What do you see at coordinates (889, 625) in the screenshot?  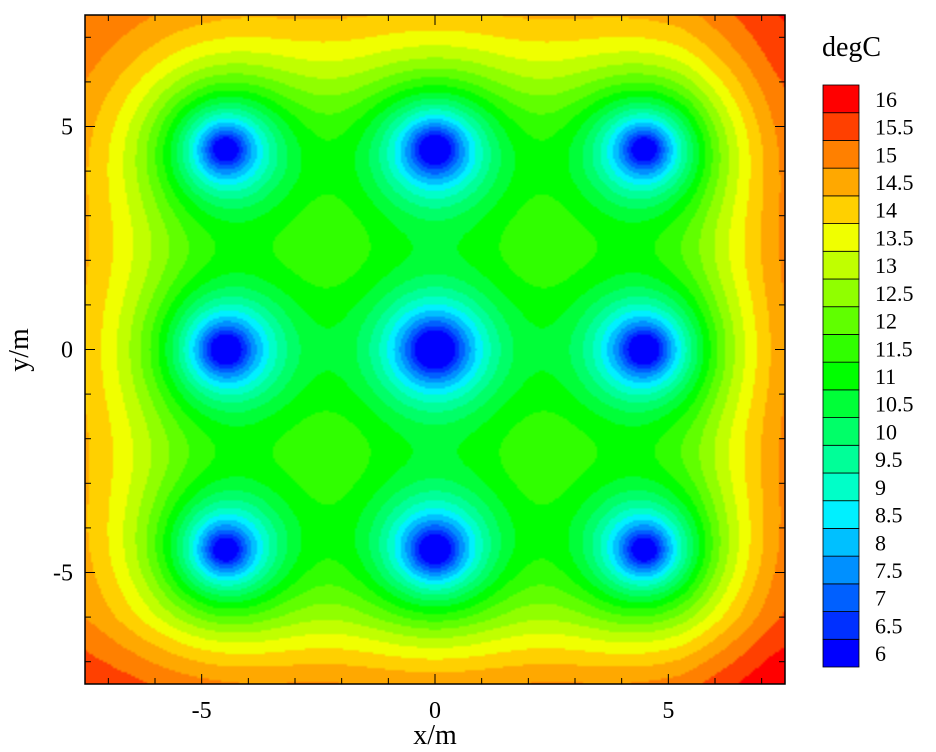 I see `colorbar-label: 6.5` at bounding box center [889, 625].